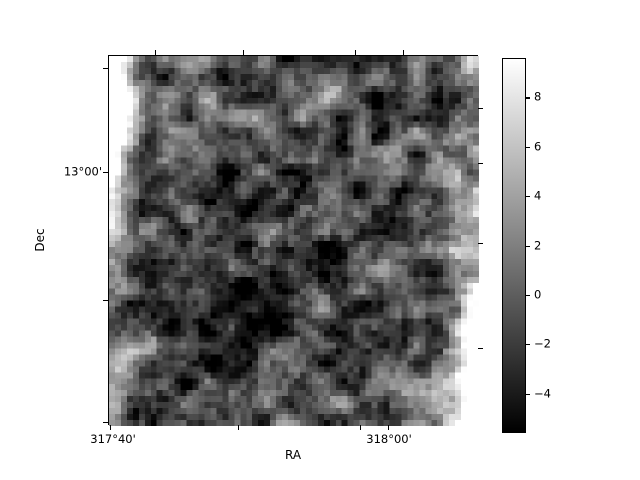 This screenshot has width=640, height=480. I want to click on y-axis-label: Dec, so click(40, 240).